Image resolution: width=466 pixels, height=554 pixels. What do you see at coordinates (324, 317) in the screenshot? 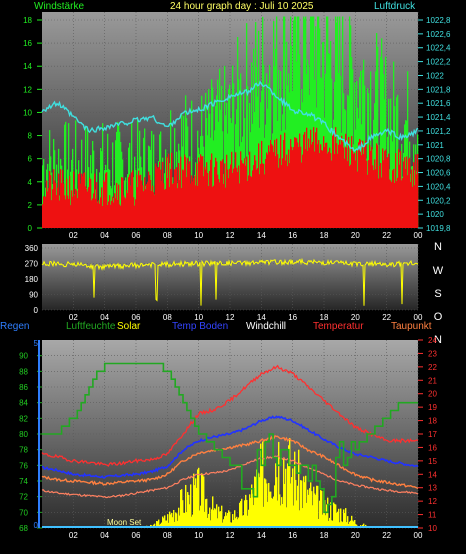
I see `x-tick-label: 18` at bounding box center [324, 317].